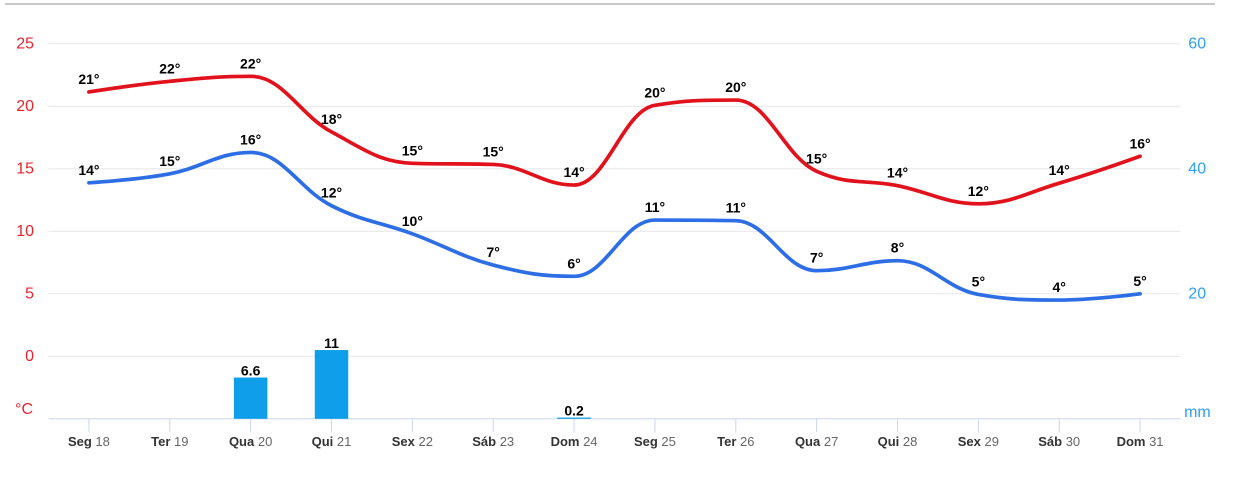 The image size is (1238, 484). What do you see at coordinates (29, 294) in the screenshot?
I see `svg-text: 5` at bounding box center [29, 294].